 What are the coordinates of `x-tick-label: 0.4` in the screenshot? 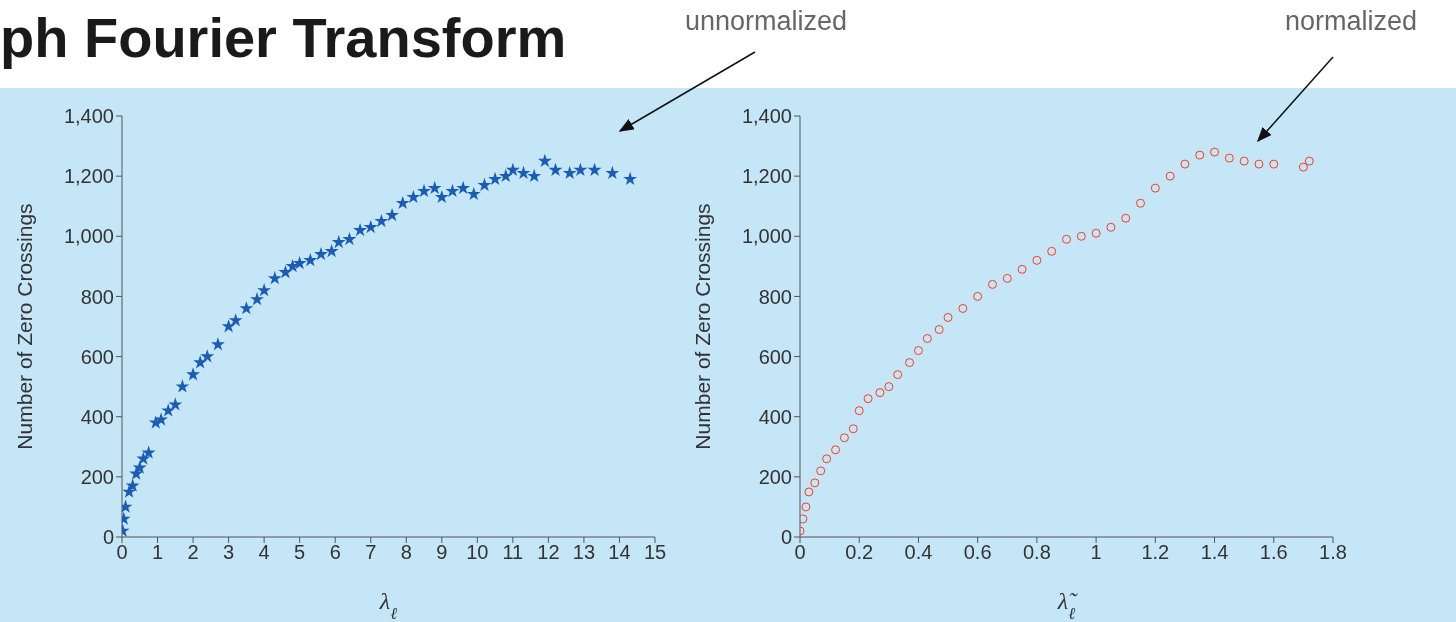 It's located at (918, 552).